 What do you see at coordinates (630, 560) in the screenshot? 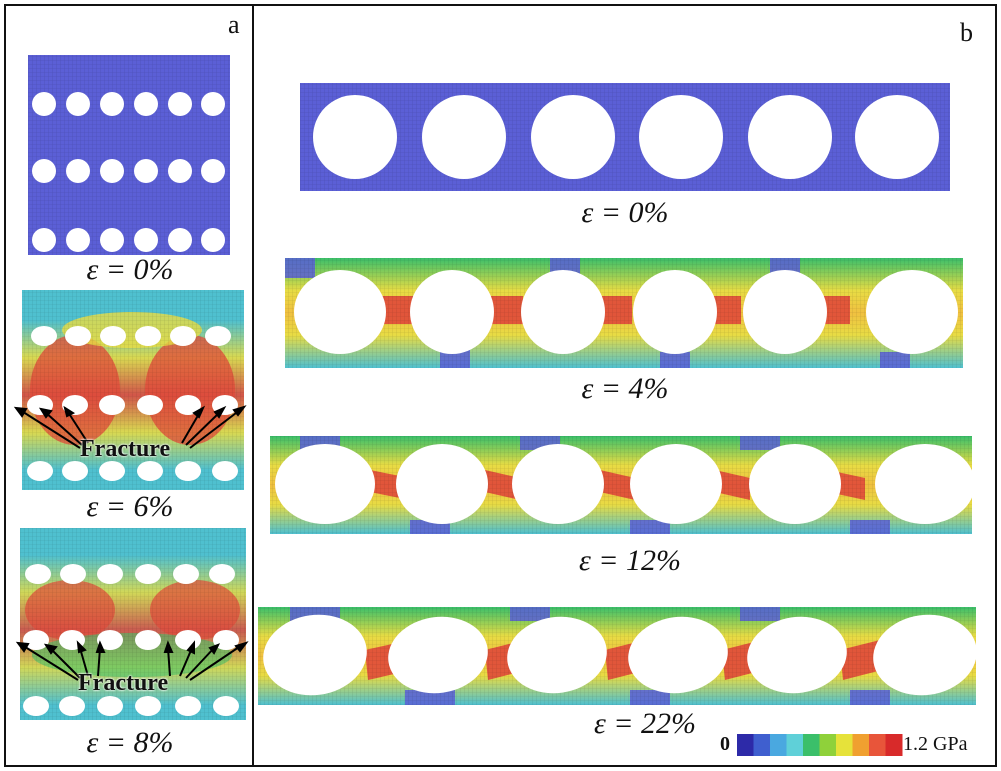
I see `panel-b-strain-12: ε = 12%` at bounding box center [630, 560].